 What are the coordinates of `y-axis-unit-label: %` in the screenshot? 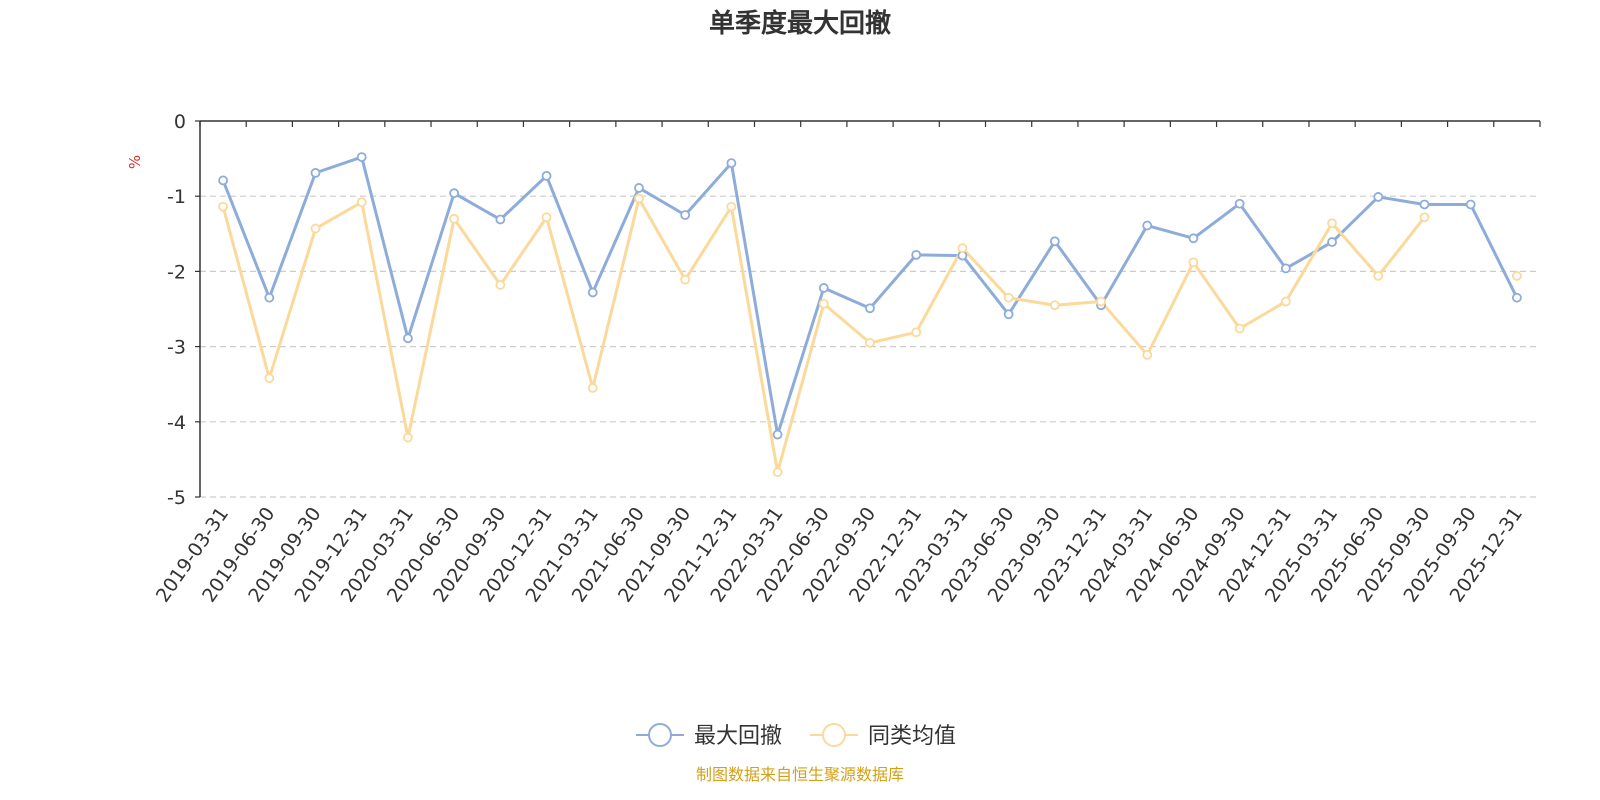 It's located at (135, 162).